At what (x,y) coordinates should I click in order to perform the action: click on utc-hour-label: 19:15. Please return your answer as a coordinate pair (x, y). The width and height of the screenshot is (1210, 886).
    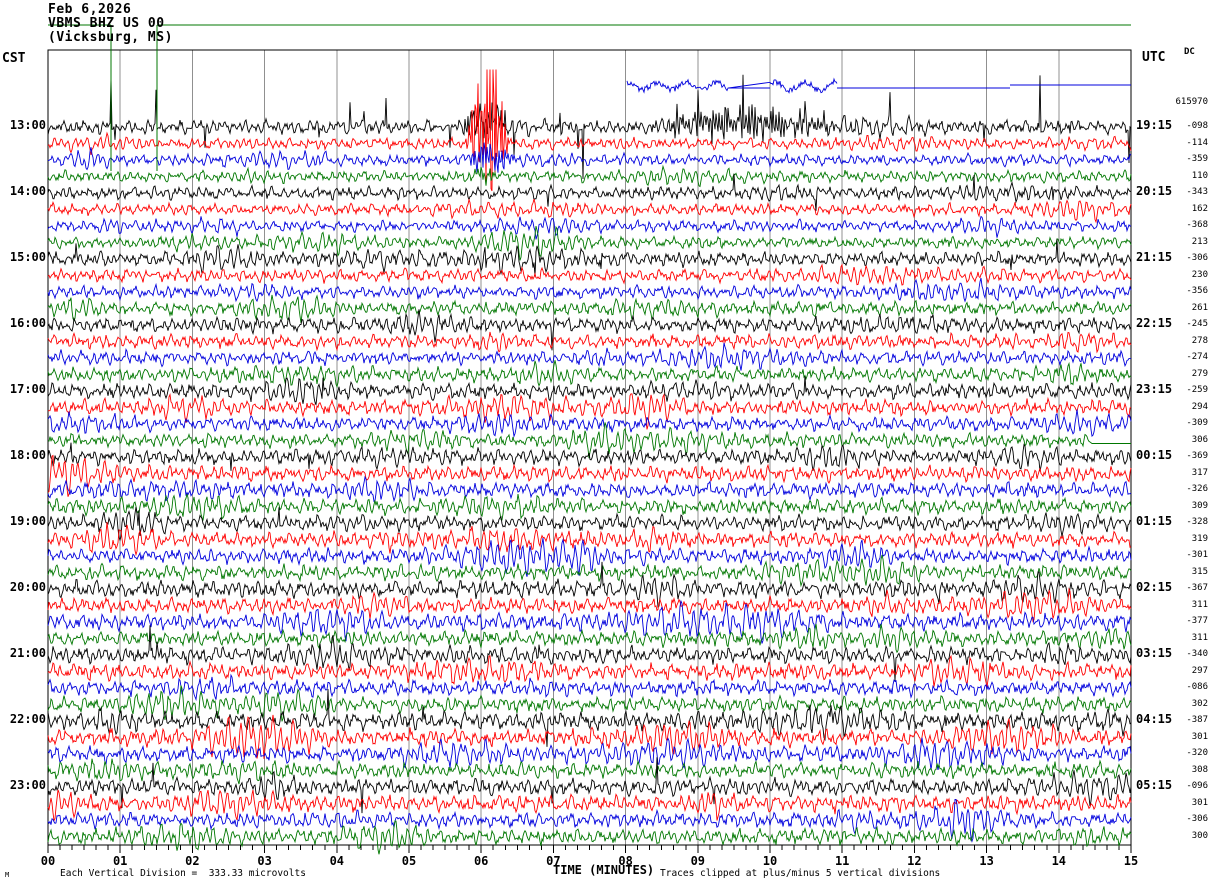
    Looking at the image, I should click on (1154, 125).